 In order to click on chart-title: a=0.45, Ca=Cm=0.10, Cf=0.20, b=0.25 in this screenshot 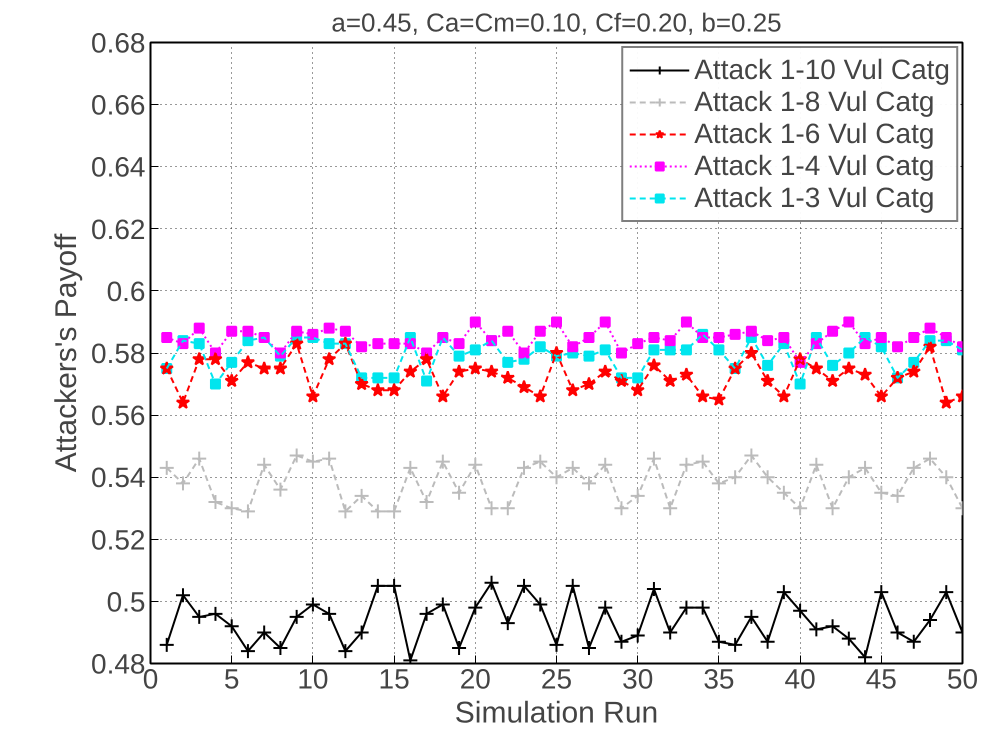, I will do `click(556, 23)`.